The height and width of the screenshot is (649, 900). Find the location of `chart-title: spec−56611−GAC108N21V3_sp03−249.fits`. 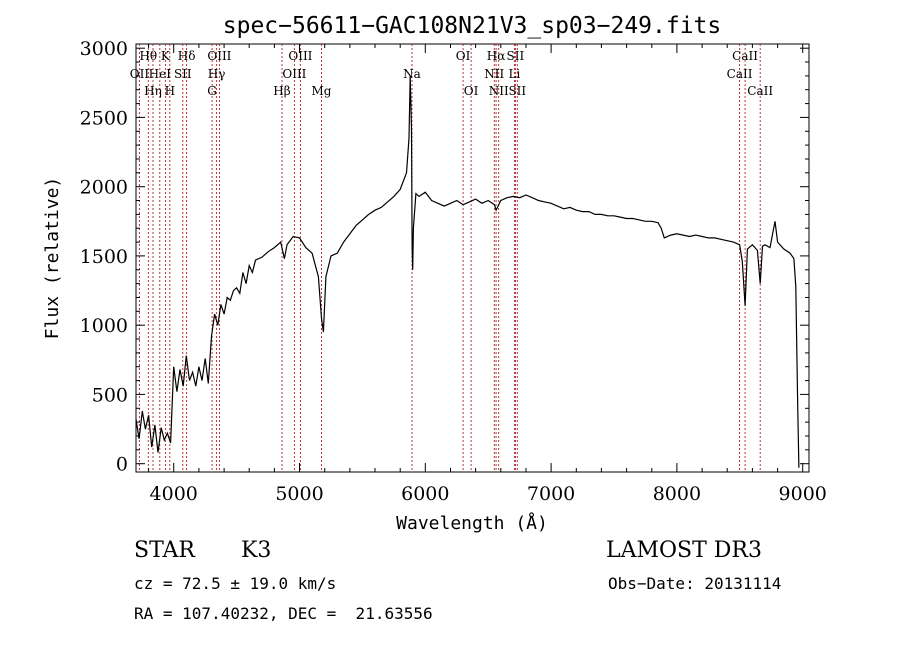

chart-title: spec−56611−GAC108N21V3_sp03−249.fits is located at coordinates (472, 26).